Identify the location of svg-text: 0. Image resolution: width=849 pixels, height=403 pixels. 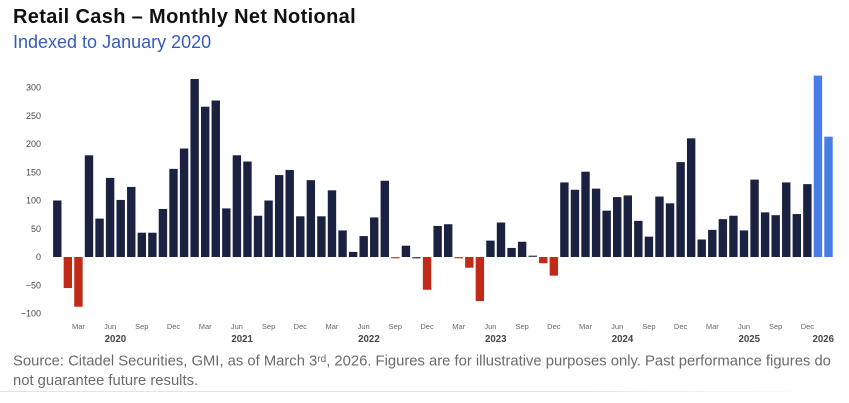
(38, 257).